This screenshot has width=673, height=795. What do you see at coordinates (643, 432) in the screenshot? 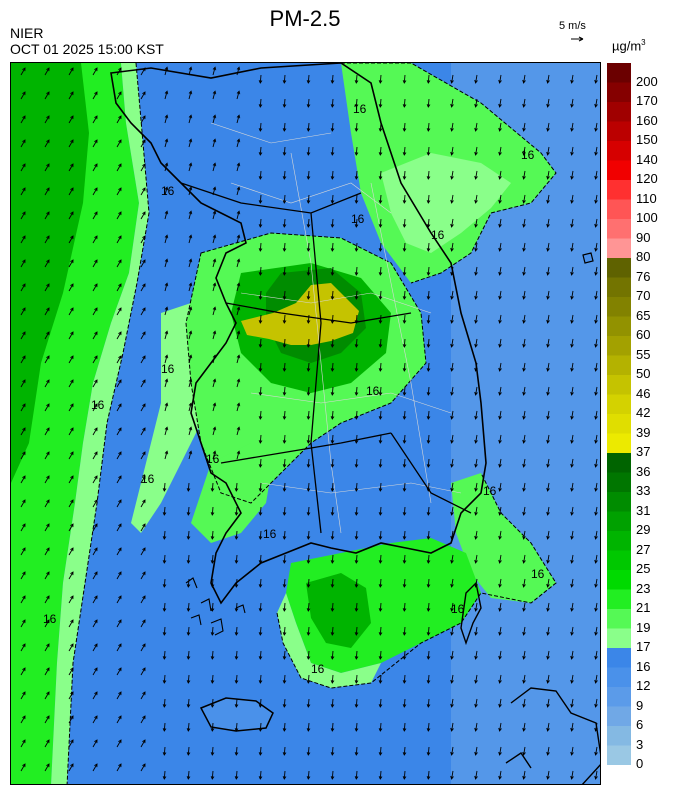
I see `legend-tick-label: 39` at bounding box center [643, 432].